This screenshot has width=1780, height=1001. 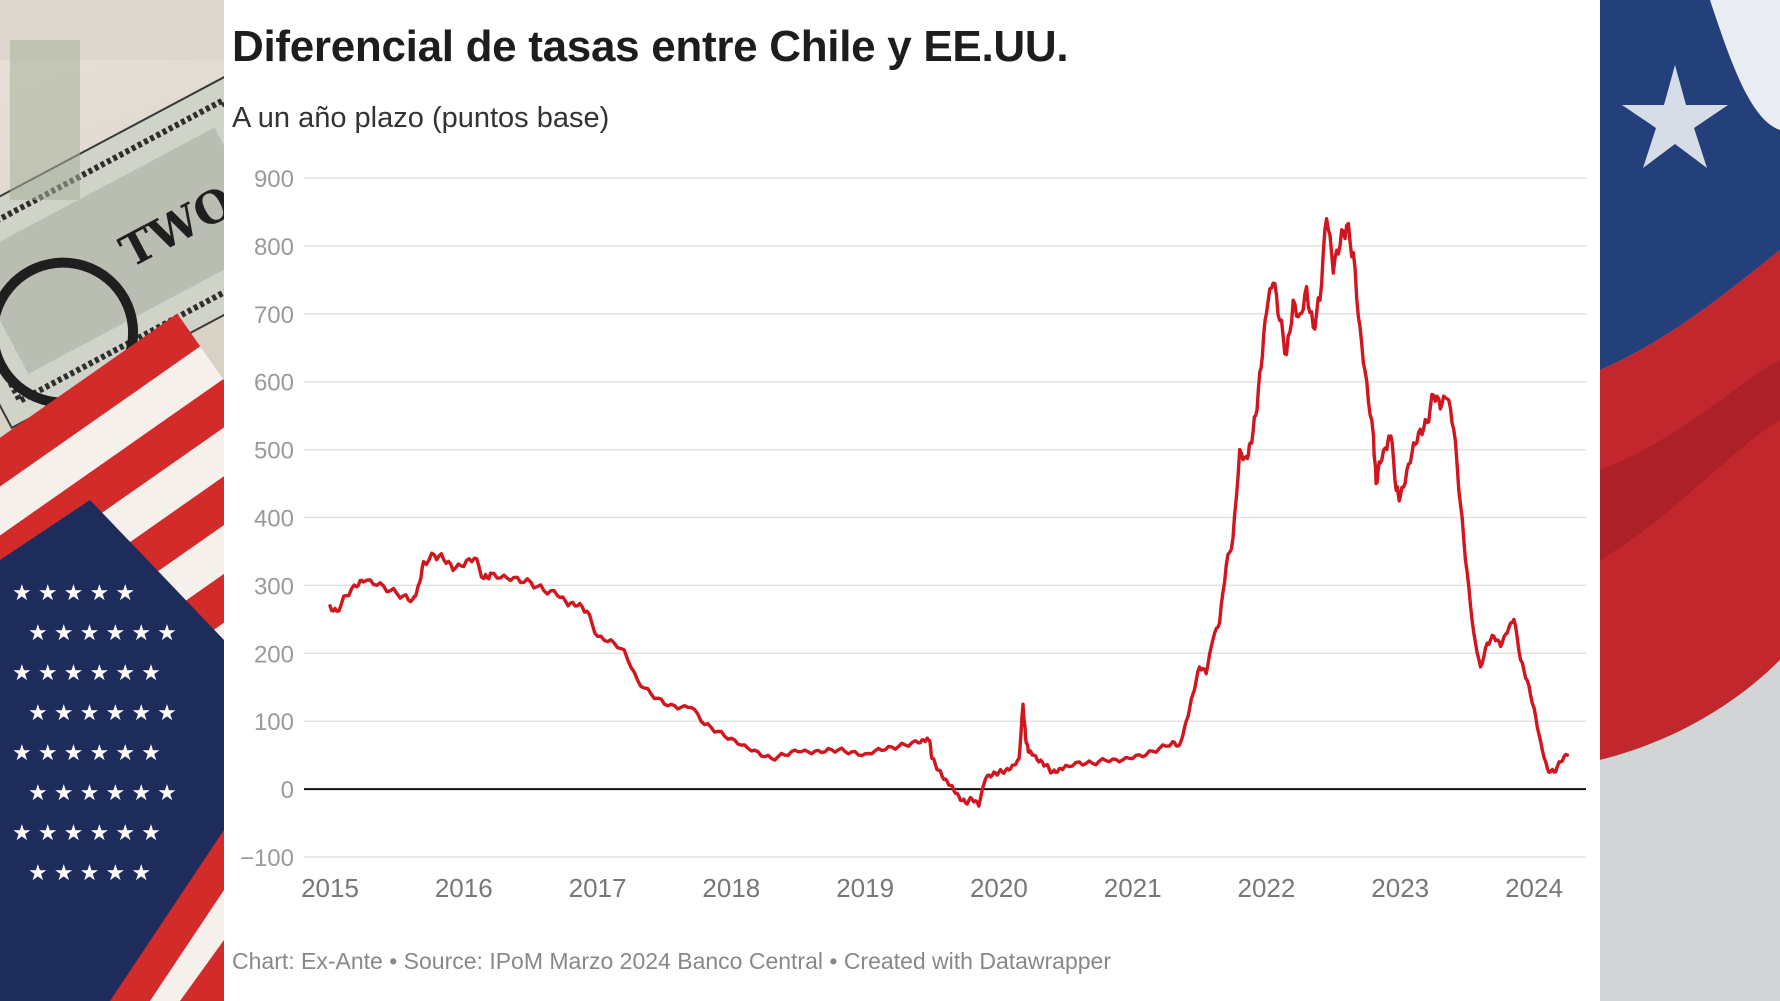 I want to click on y-tick-label: 200, so click(x=274, y=654).